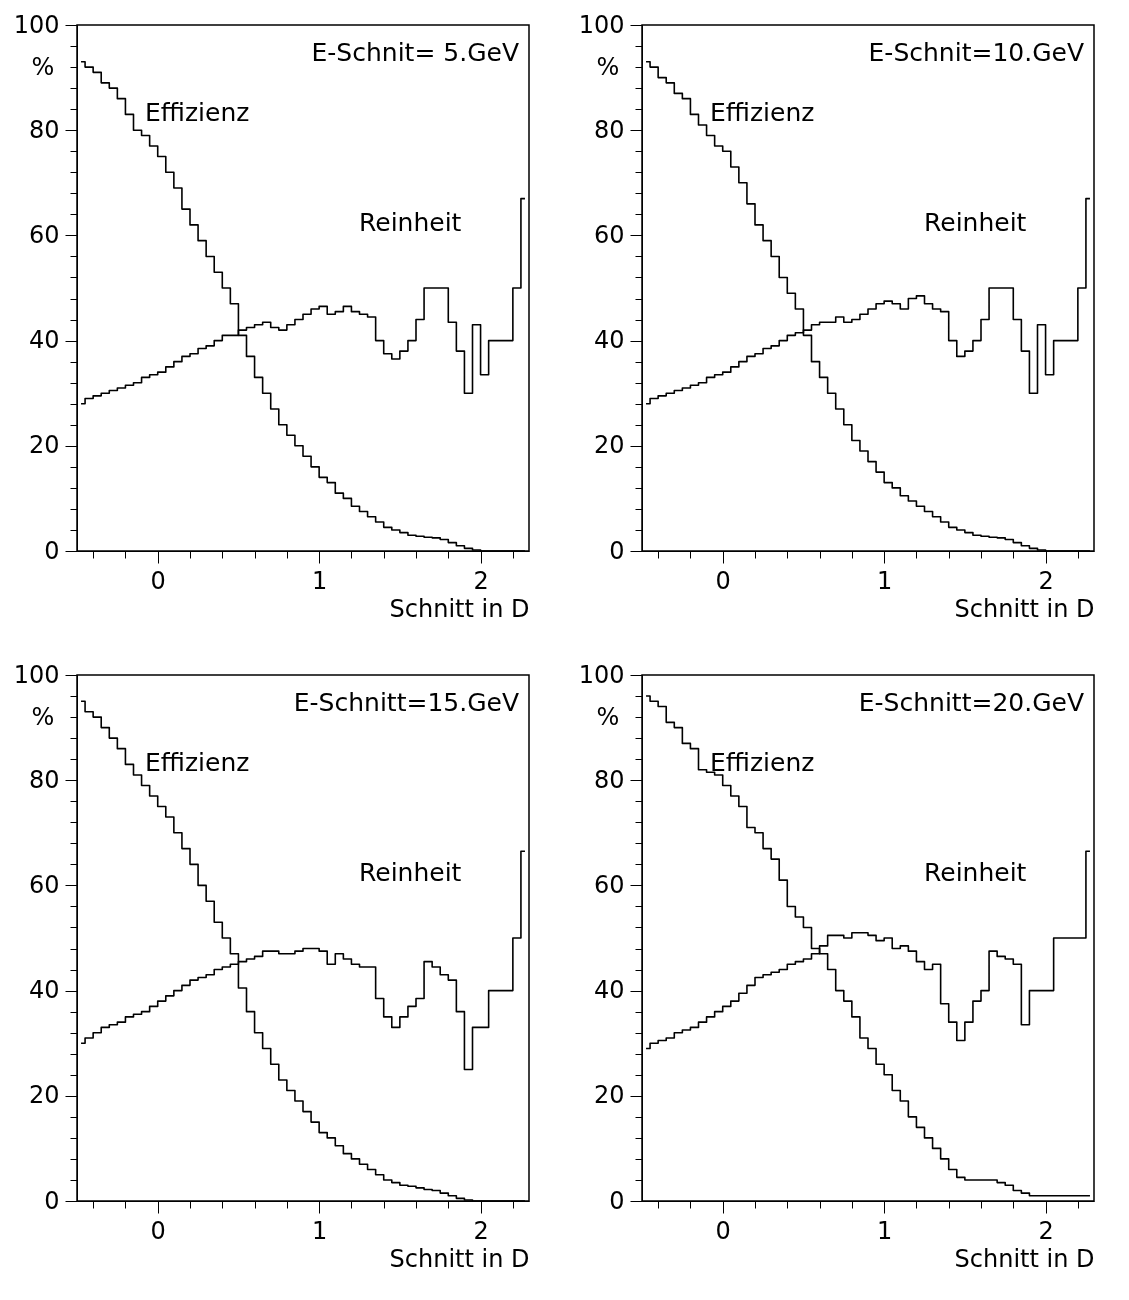 The width and height of the screenshot is (1129, 1300). Describe the element at coordinates (971, 702) in the screenshot. I see `annotation: E-Schnitt=20.GeV` at that location.